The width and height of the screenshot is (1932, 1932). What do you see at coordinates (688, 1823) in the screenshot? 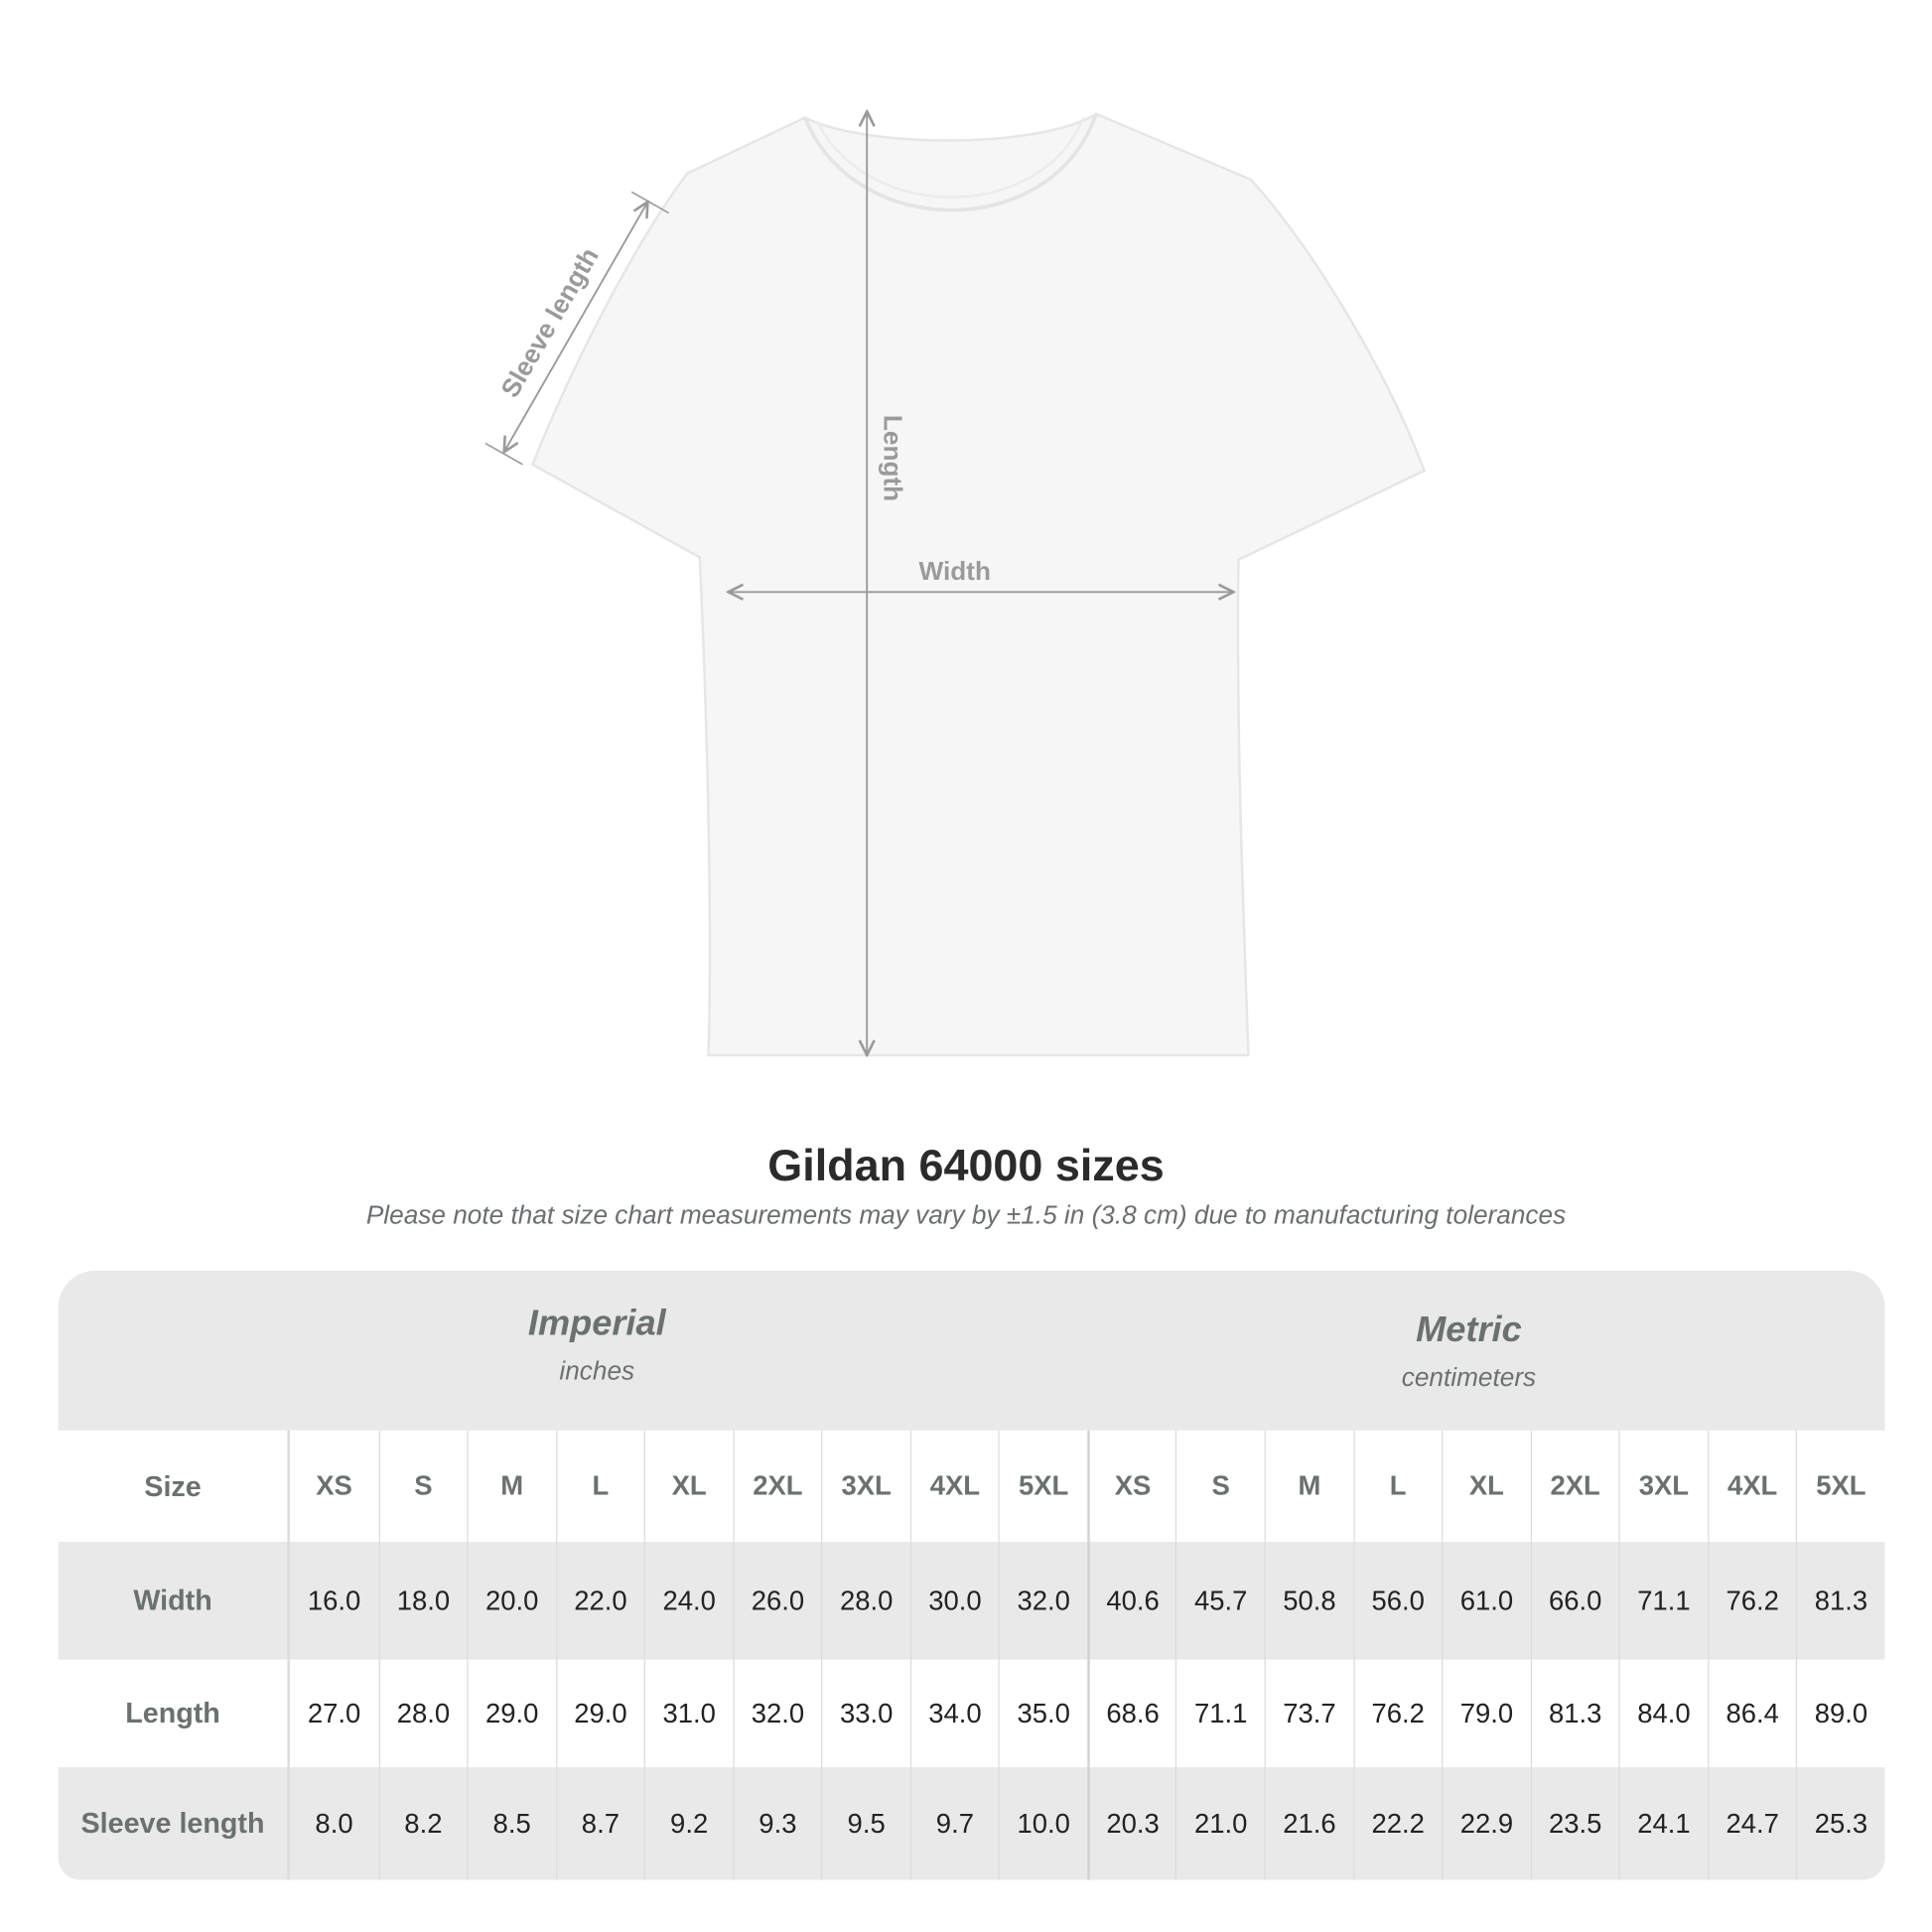
I see `value-cell: 9.2` at bounding box center [688, 1823].